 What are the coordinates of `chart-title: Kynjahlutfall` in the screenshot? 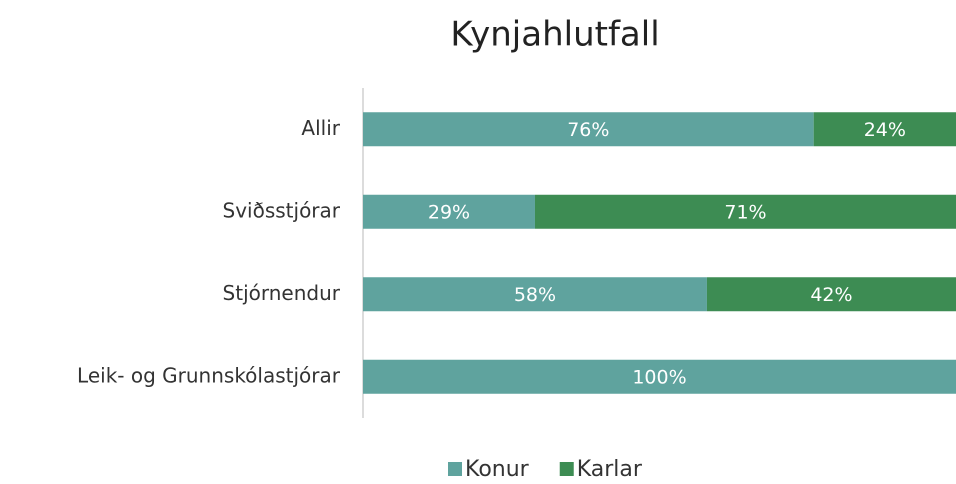 It's located at (554, 35).